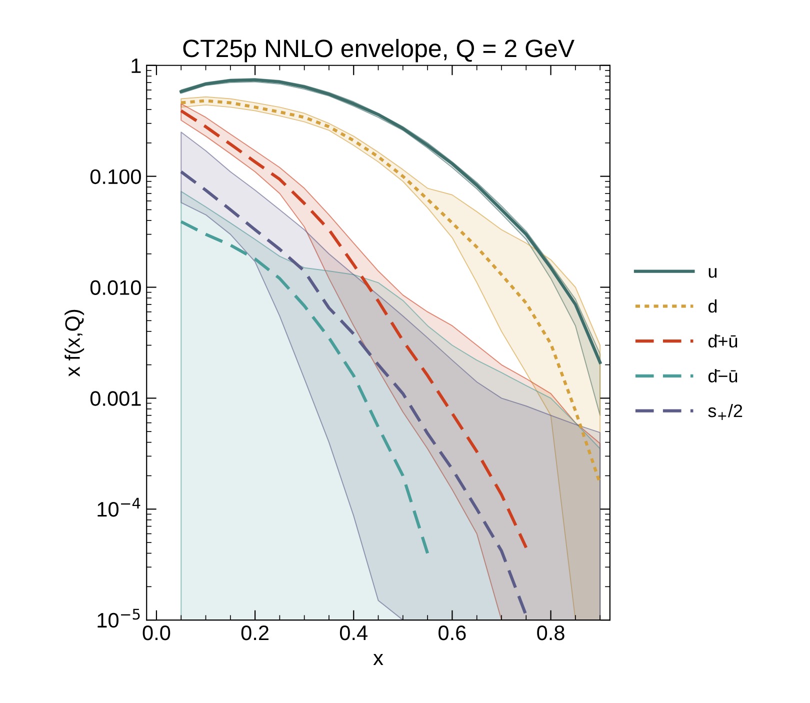 This screenshot has width=810, height=703. Describe the element at coordinates (378, 50) in the screenshot. I see `chart-title: CT25p NNLO envelope, Q = 2 GeV` at that location.